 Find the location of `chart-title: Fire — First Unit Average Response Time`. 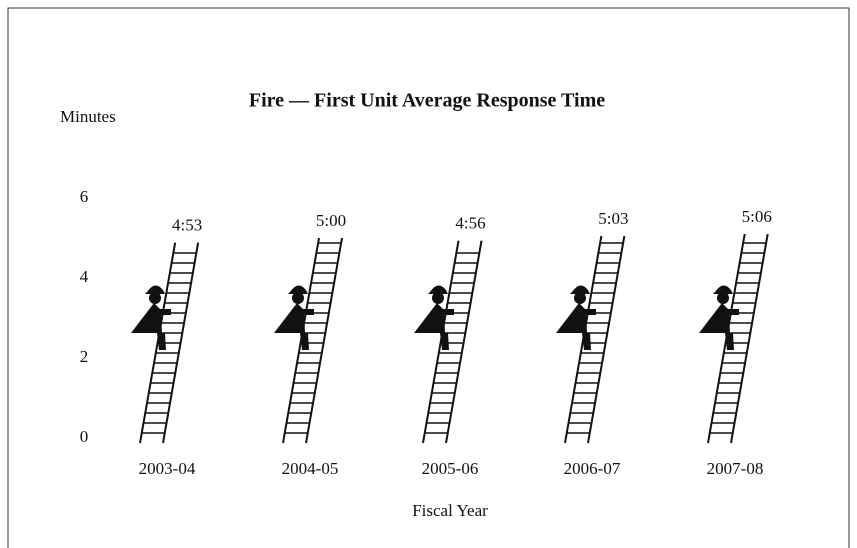

chart-title: Fire — First Unit Average Response Time is located at coordinates (427, 101).